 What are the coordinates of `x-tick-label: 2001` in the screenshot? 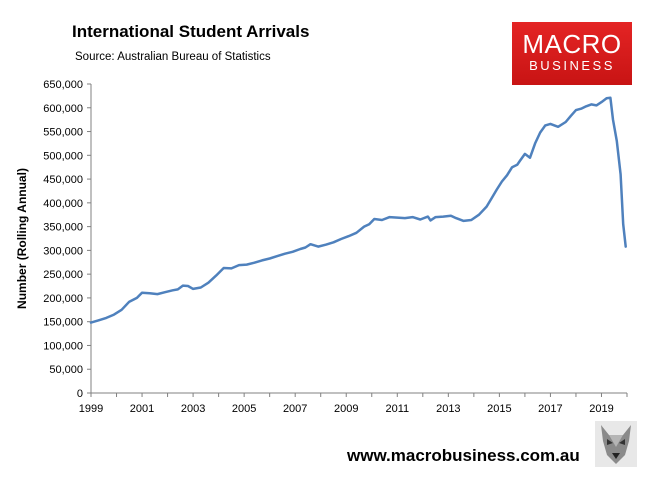 It's located at (142, 409).